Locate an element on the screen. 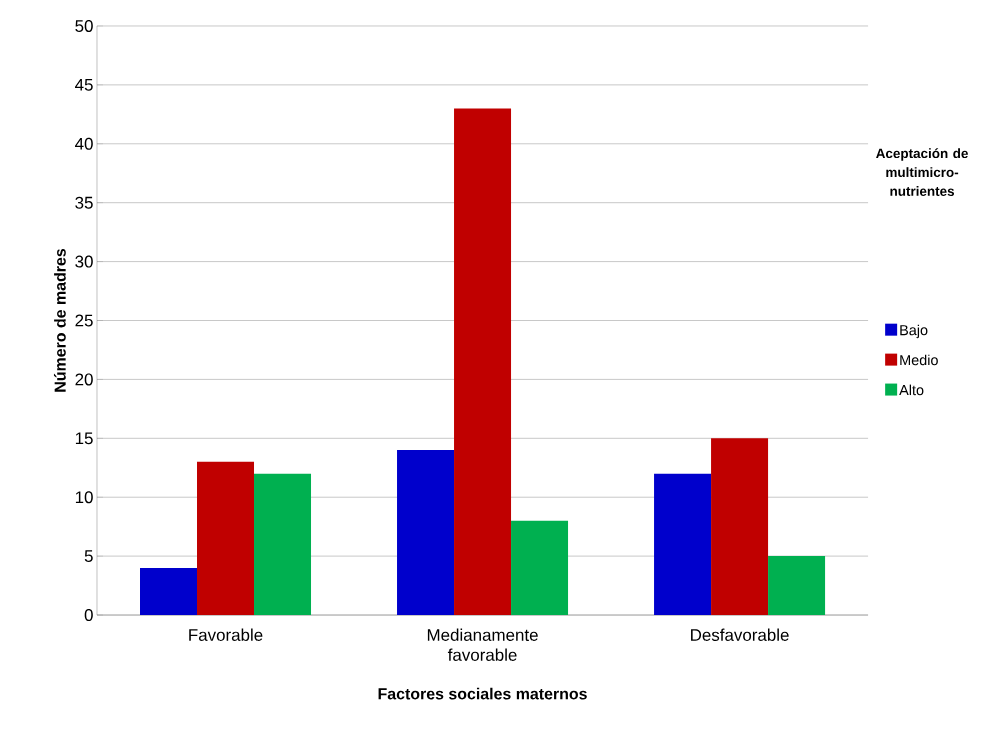 The image size is (1003, 730). legend-label: Medio is located at coordinates (919, 360).